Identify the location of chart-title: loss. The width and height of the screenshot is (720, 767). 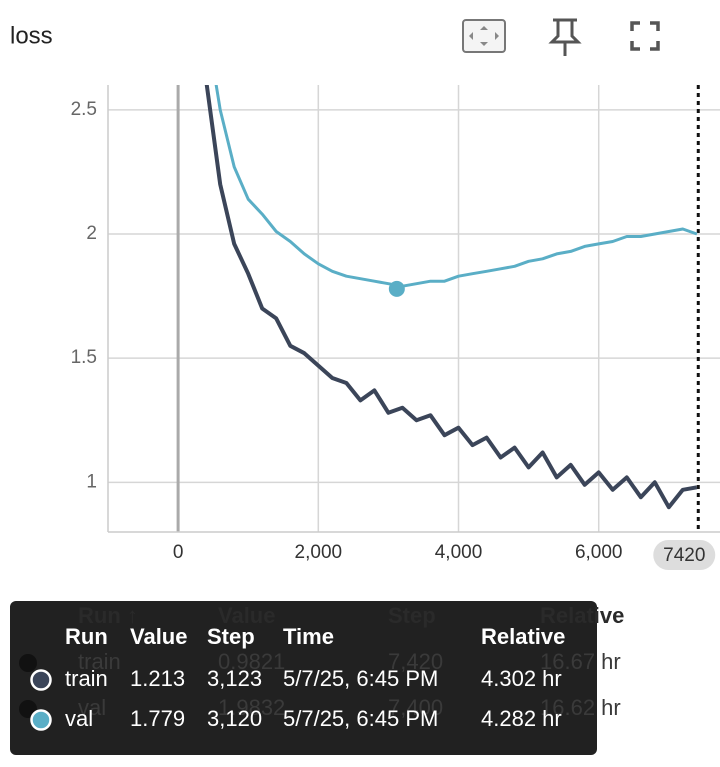
(31, 35).